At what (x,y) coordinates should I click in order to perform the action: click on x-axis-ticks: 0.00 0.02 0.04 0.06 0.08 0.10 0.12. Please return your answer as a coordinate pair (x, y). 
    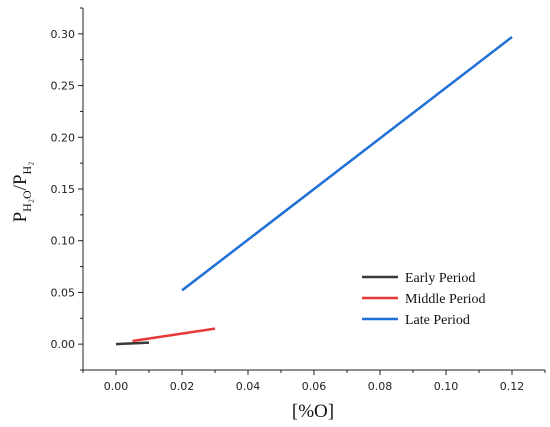
    Looking at the image, I should click on (314, 381).